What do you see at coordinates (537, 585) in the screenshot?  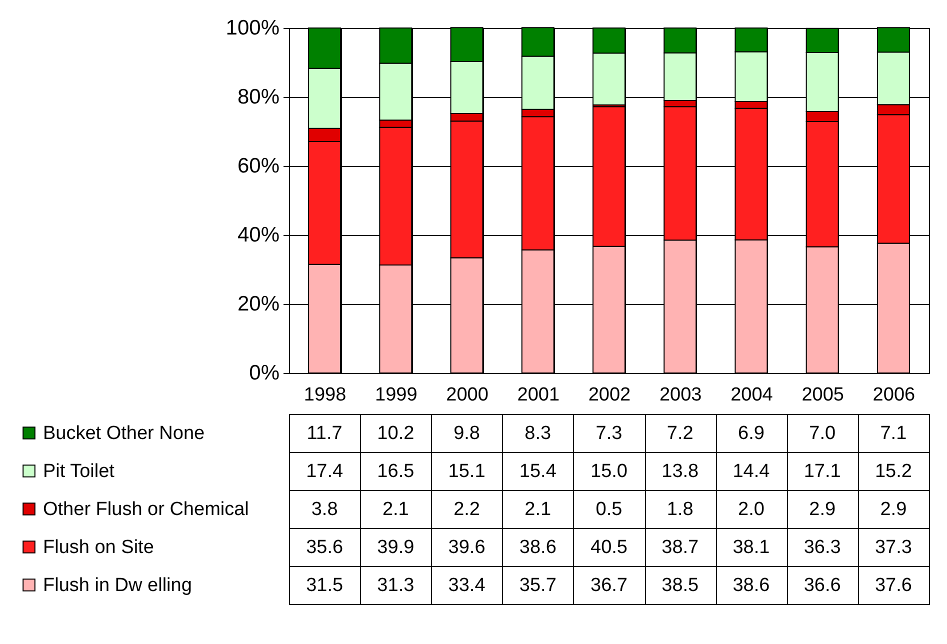 I see `data-label: 35.7` at bounding box center [537, 585].